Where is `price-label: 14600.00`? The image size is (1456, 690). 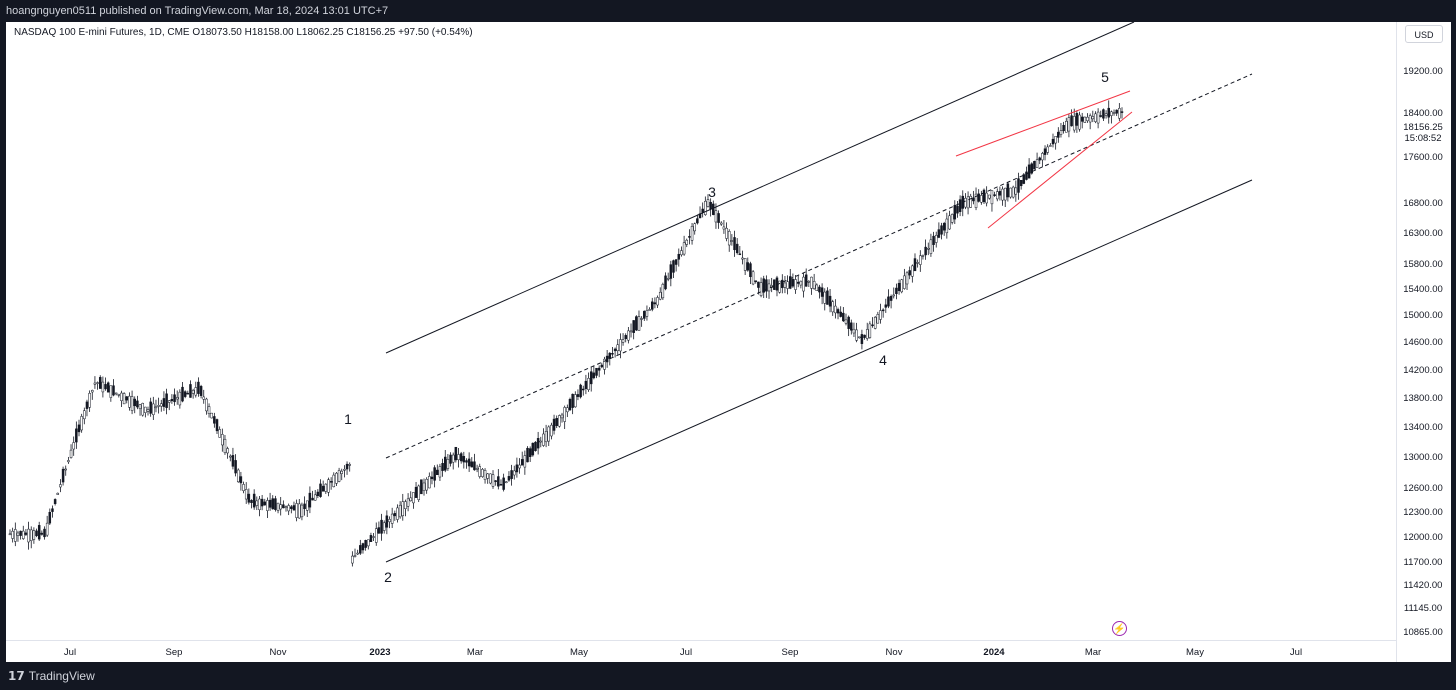 price-label: 14600.00 is located at coordinates (1423, 342).